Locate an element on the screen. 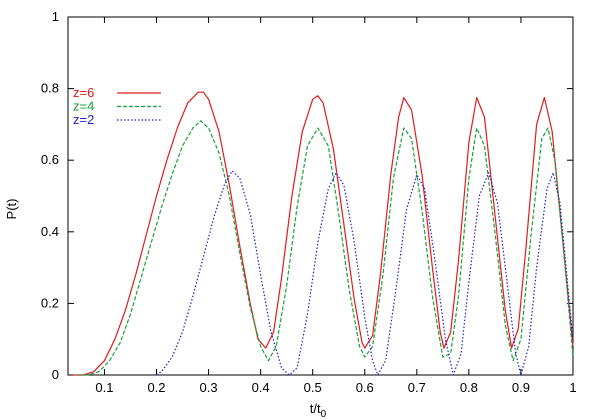  x-tick-label: 0.4 is located at coordinates (261, 387).